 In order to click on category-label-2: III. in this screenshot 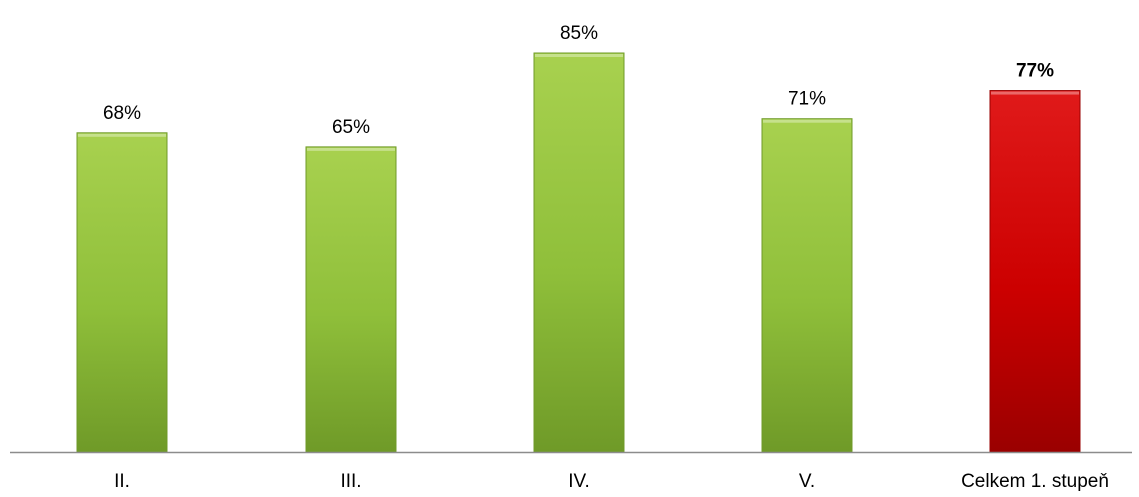, I will do `click(350, 481)`.